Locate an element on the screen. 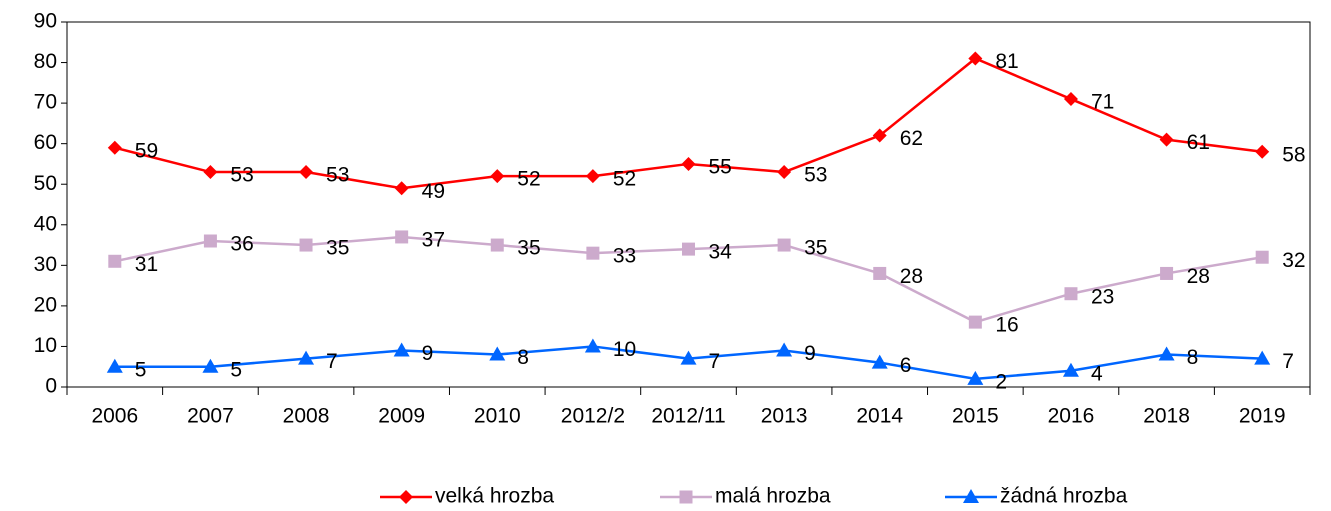 This screenshot has width=1331, height=511. x-tick-label: 2019 is located at coordinates (1262, 416).